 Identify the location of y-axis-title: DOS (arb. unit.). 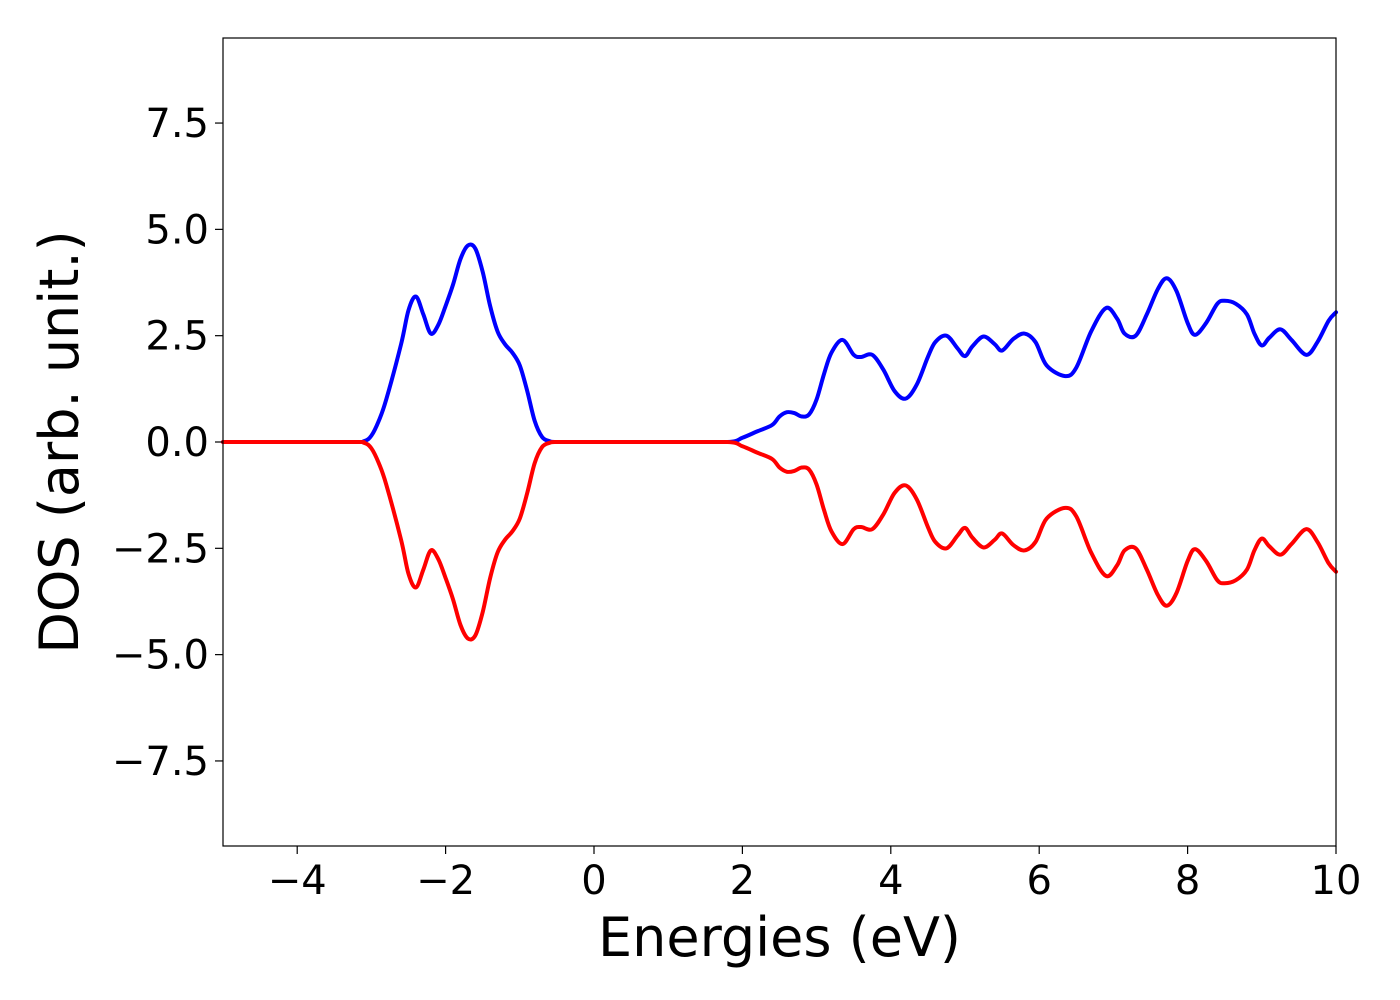
(59, 441).